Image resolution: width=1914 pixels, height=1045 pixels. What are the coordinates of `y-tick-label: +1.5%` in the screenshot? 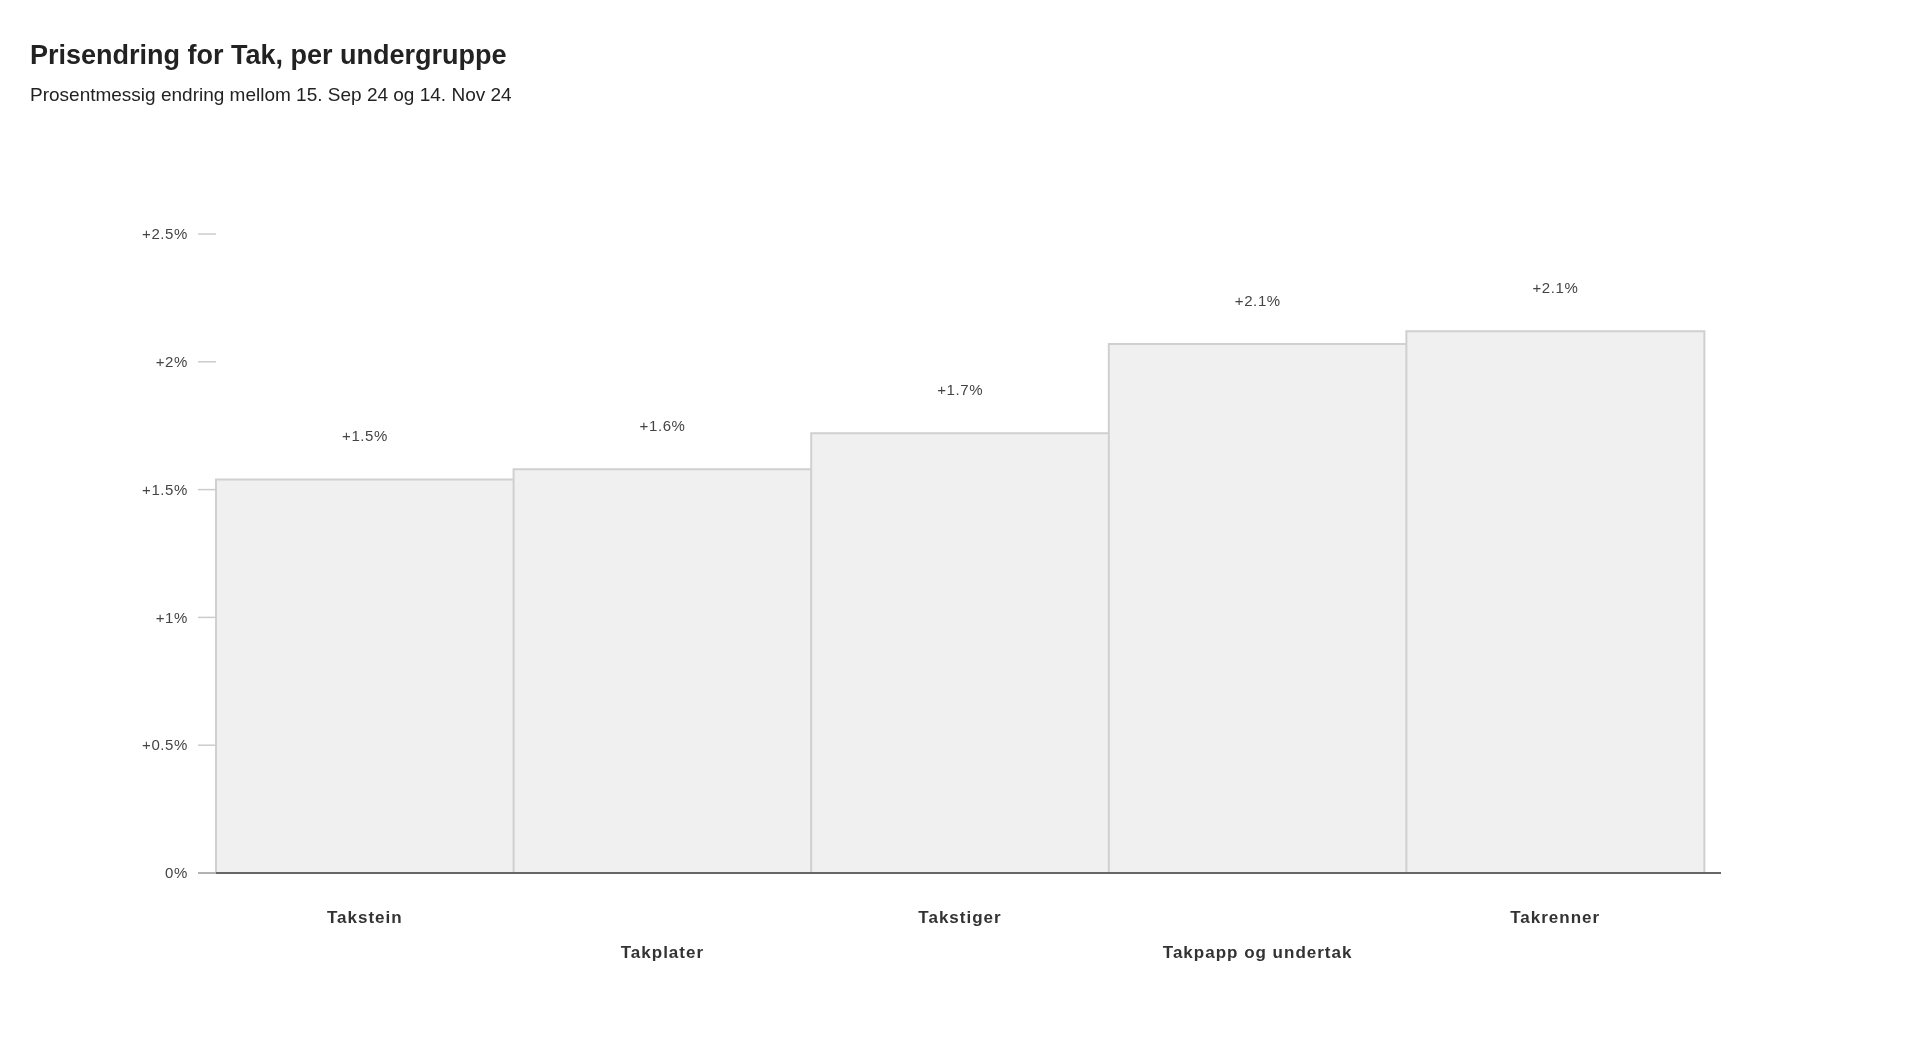 It's located at (165, 489).